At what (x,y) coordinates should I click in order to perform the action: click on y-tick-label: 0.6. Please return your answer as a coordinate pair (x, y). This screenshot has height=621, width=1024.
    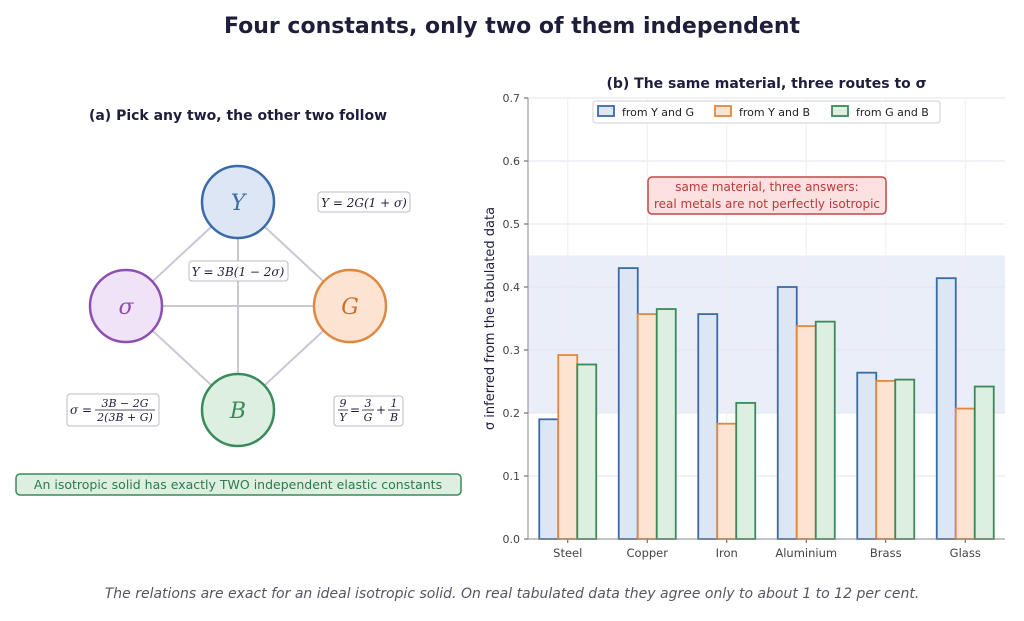
    Looking at the image, I should click on (512, 161).